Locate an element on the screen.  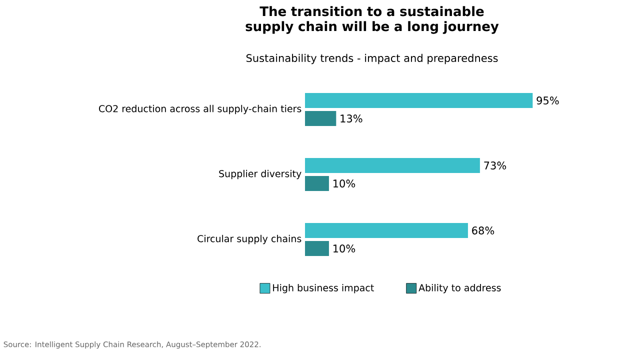
data-label: 68% is located at coordinates (483, 230).